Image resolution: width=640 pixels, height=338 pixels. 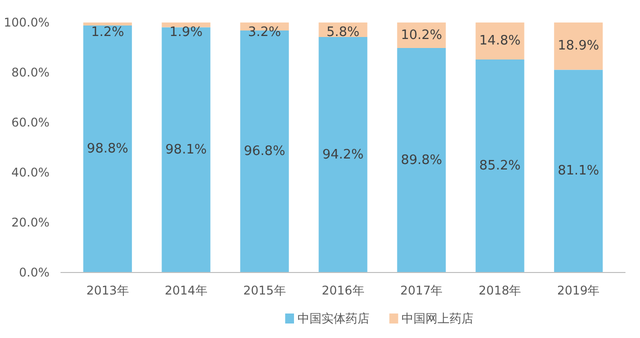 I want to click on y-tick-label: 40.0%, so click(x=30, y=173).